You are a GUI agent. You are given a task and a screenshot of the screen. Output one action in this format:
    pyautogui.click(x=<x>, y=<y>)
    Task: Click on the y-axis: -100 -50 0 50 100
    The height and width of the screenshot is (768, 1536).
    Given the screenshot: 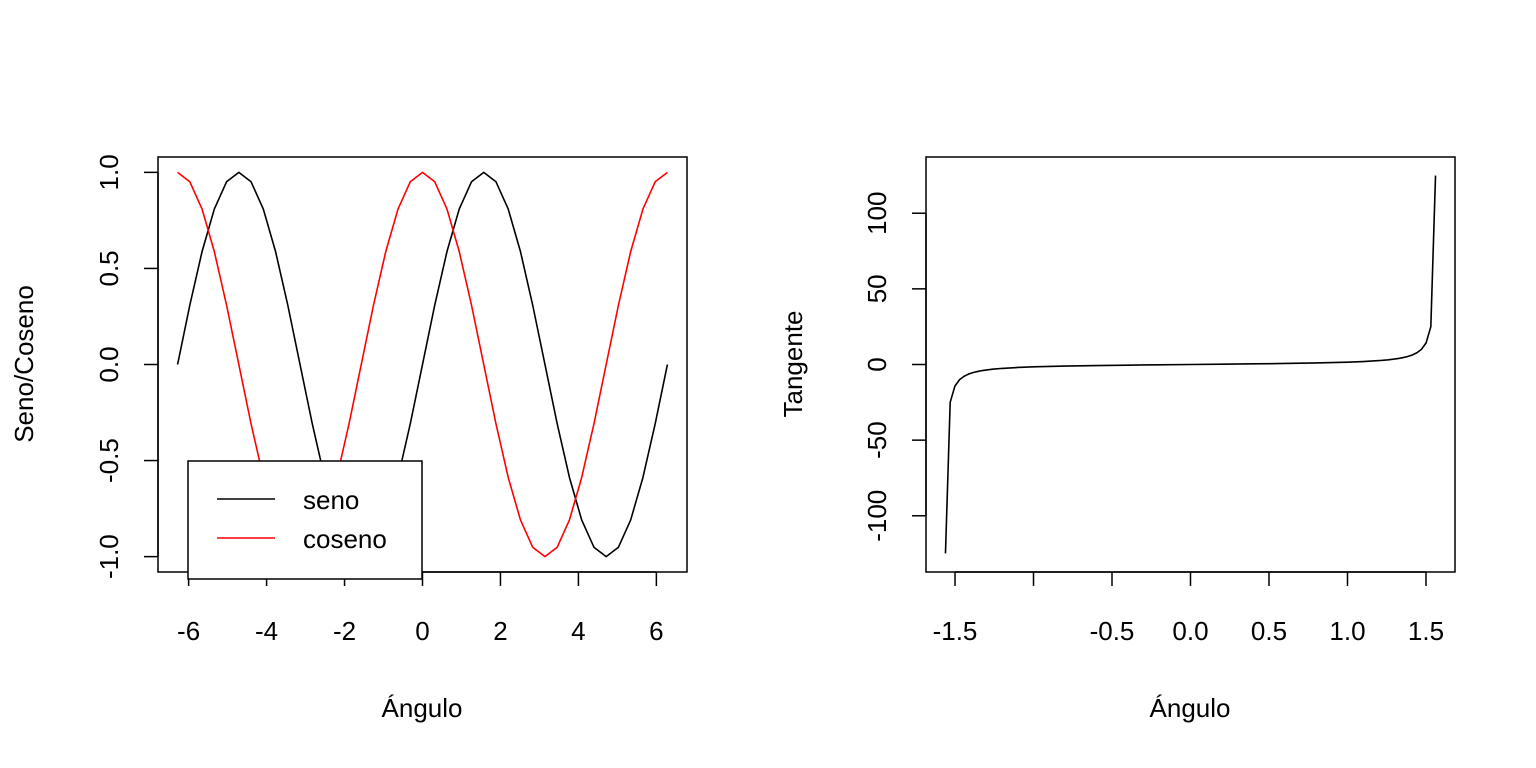 What is the action you would take?
    pyautogui.click(x=894, y=367)
    